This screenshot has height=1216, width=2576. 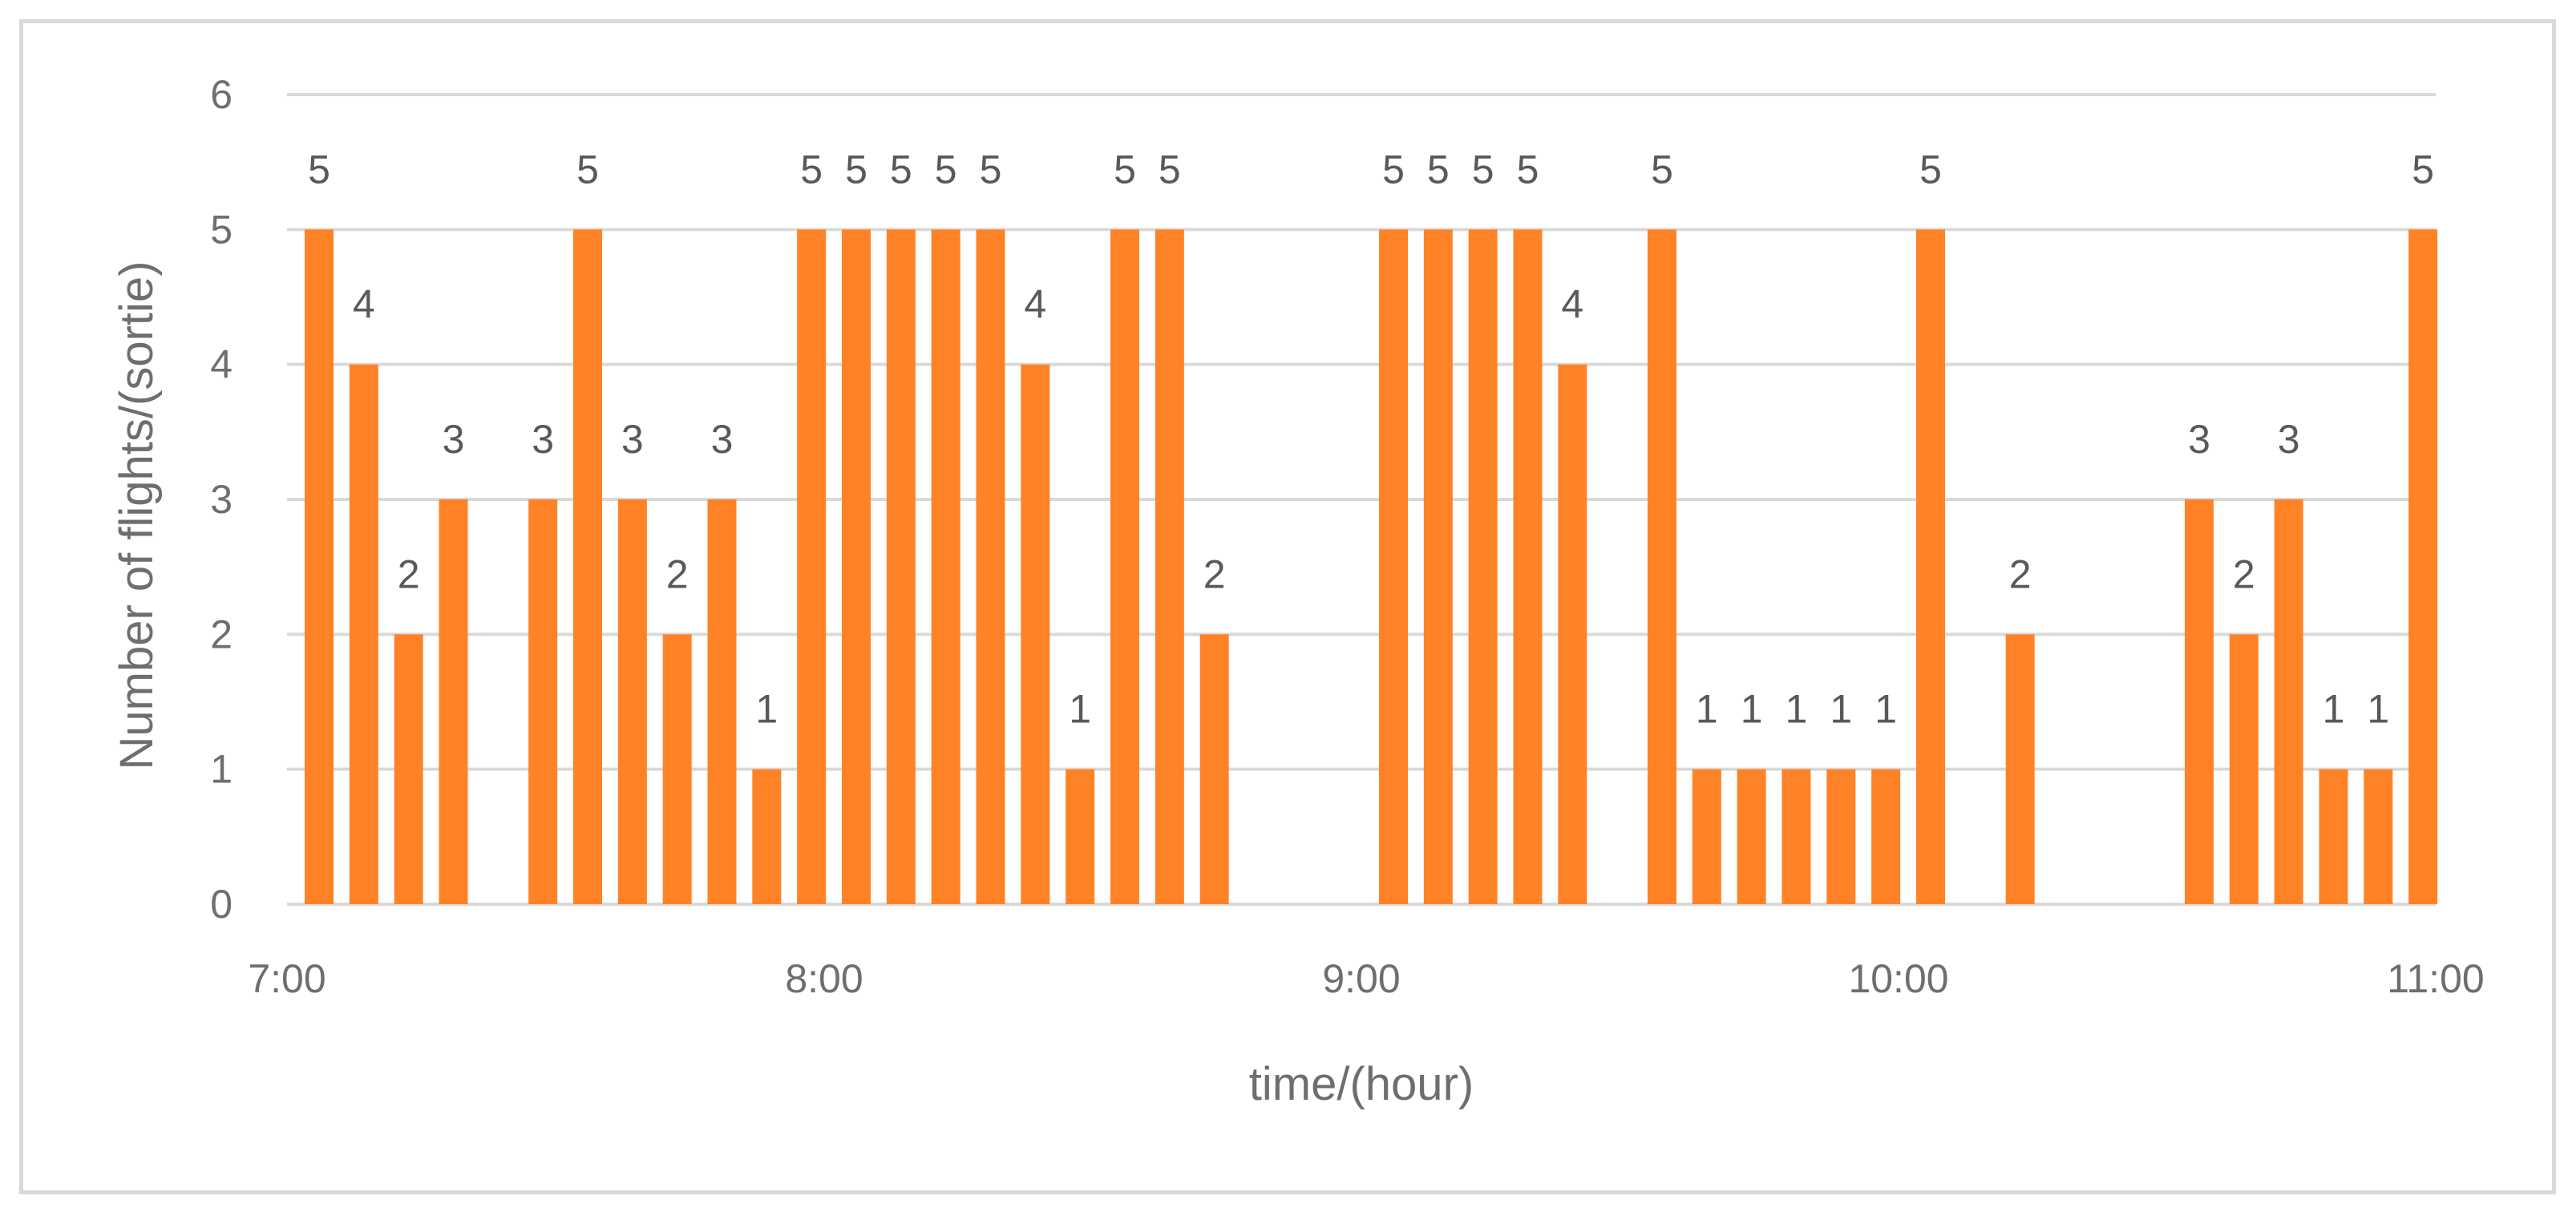 What do you see at coordinates (287, 978) in the screenshot?
I see `x-tick-label: 7:00` at bounding box center [287, 978].